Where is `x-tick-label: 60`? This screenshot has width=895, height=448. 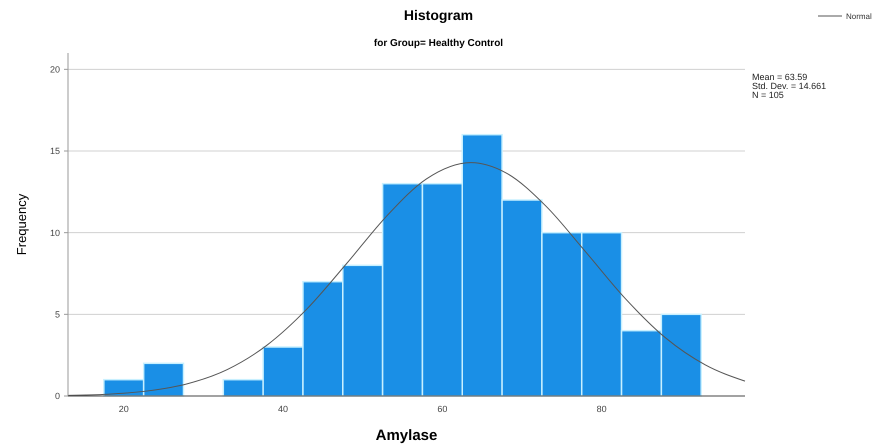
x-tick-label: 60 is located at coordinates (442, 409).